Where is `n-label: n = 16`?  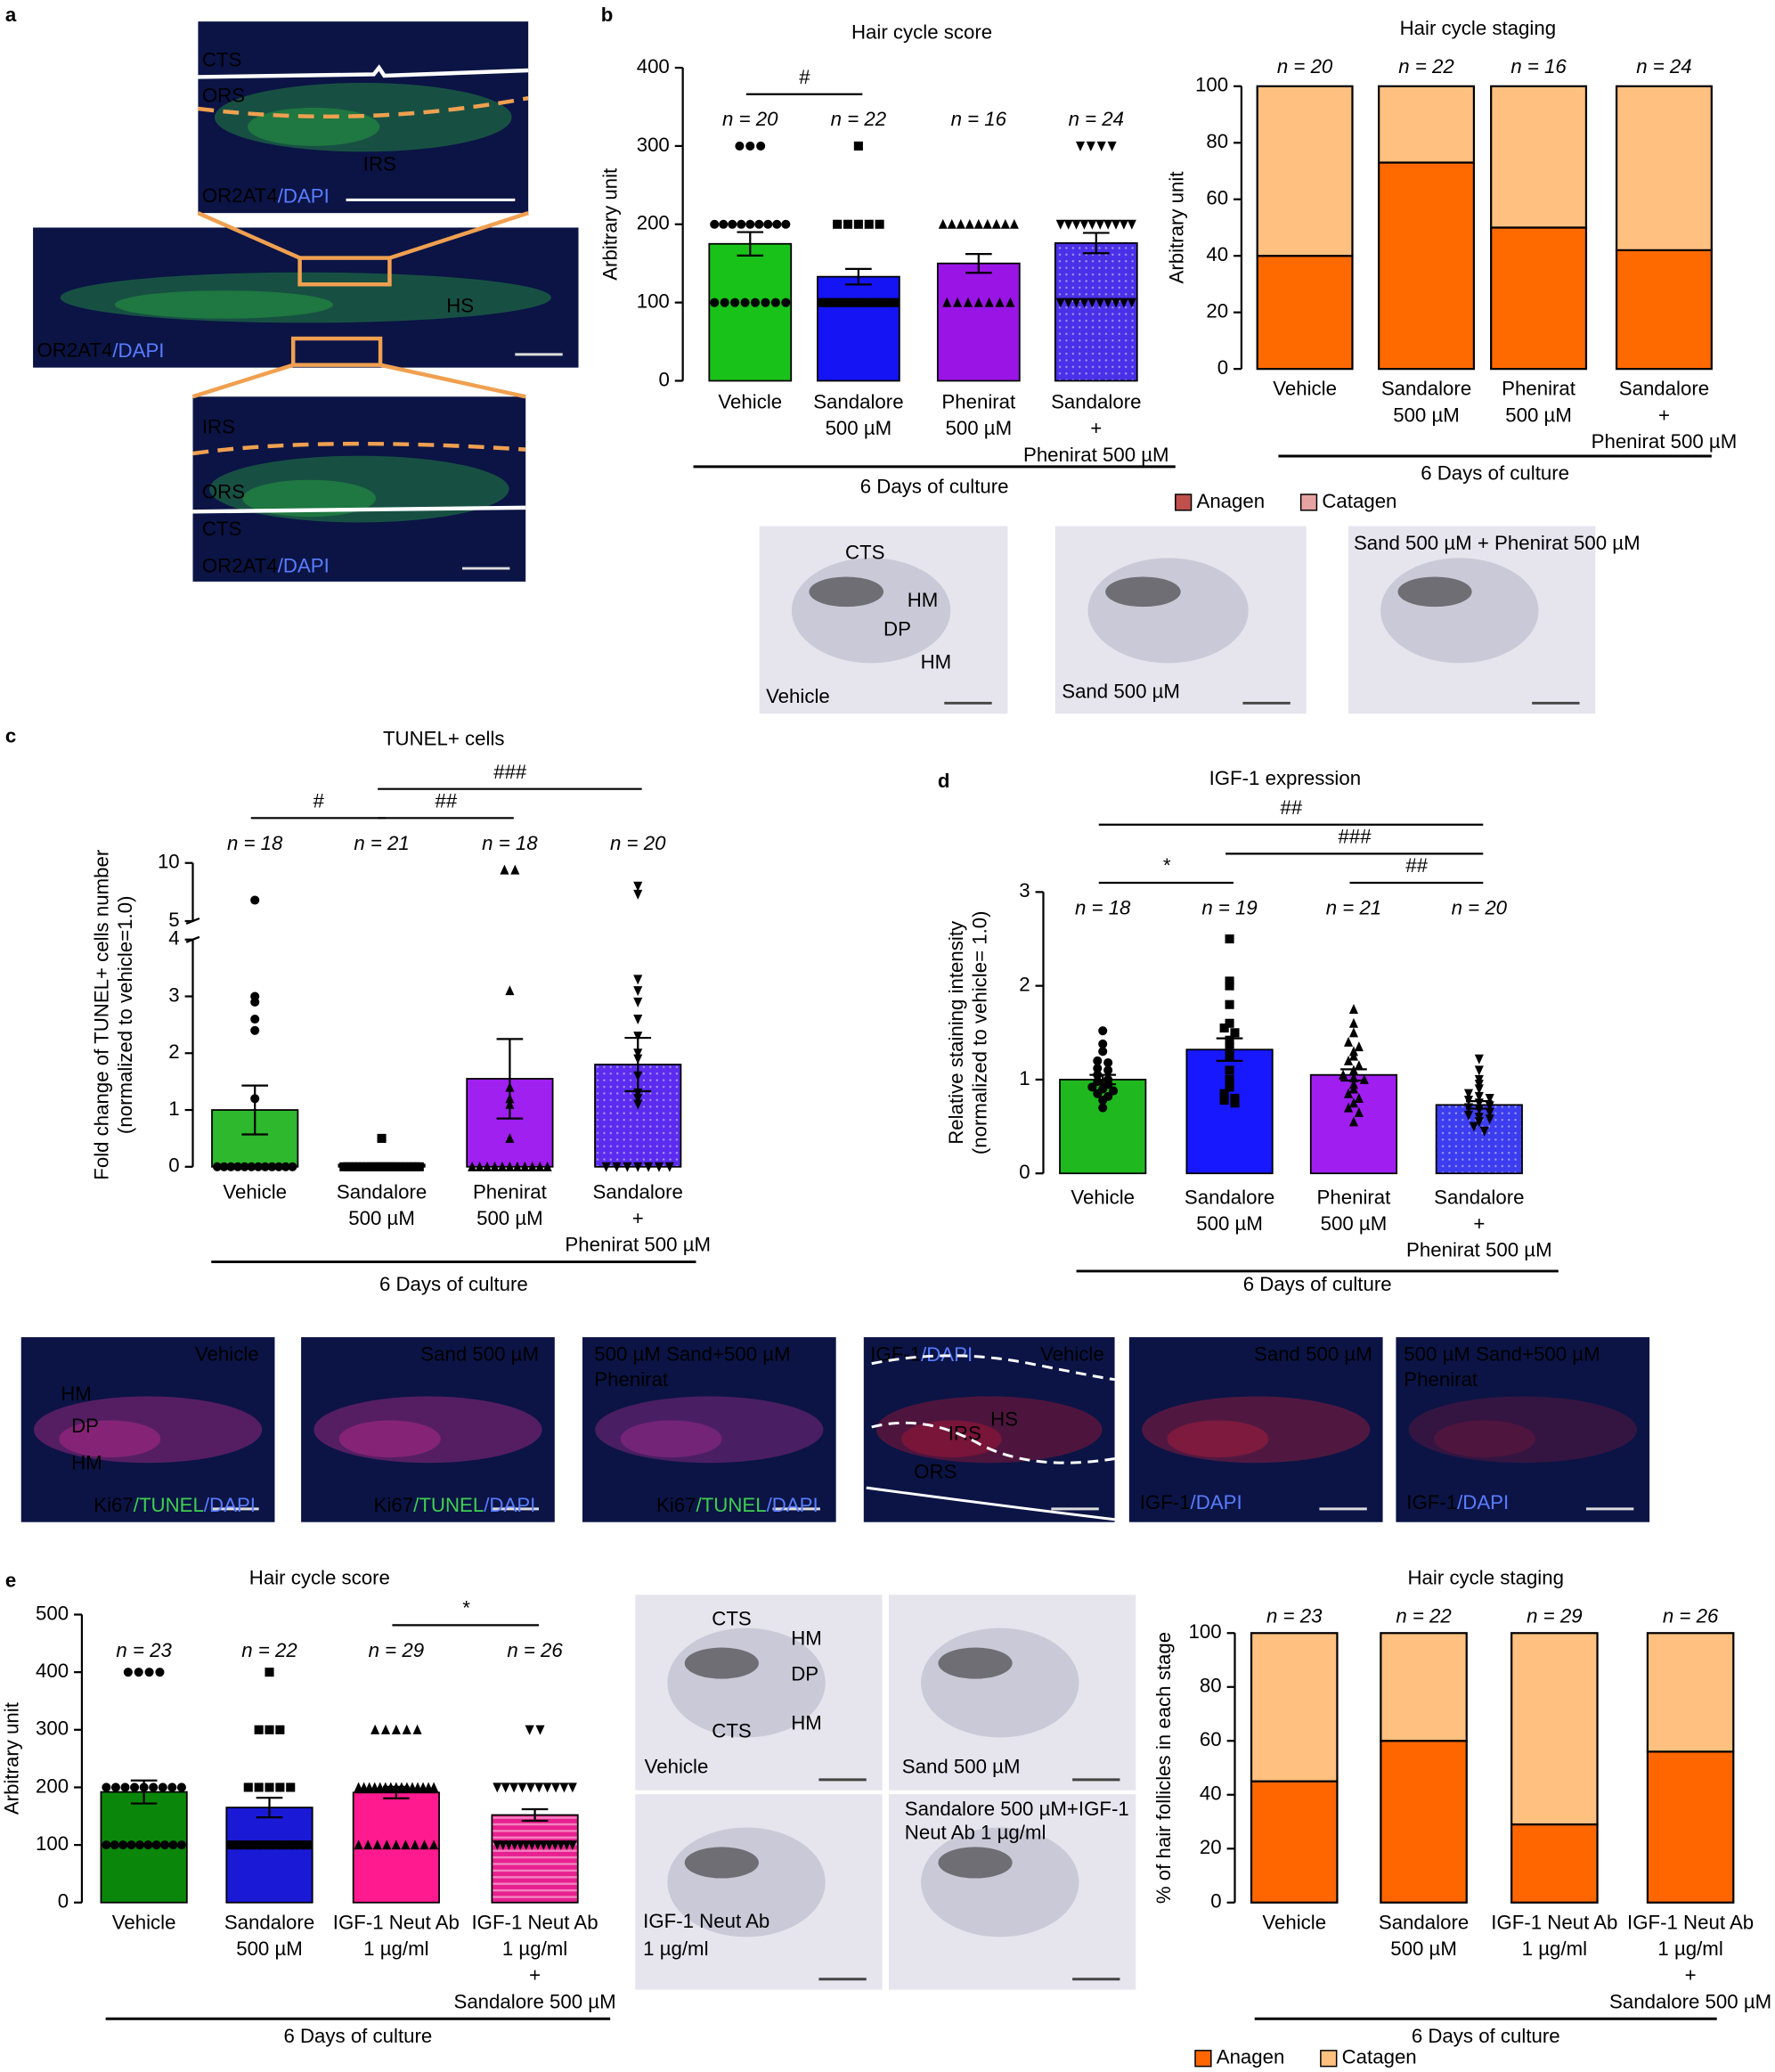 n-label: n = 16 is located at coordinates (979, 119).